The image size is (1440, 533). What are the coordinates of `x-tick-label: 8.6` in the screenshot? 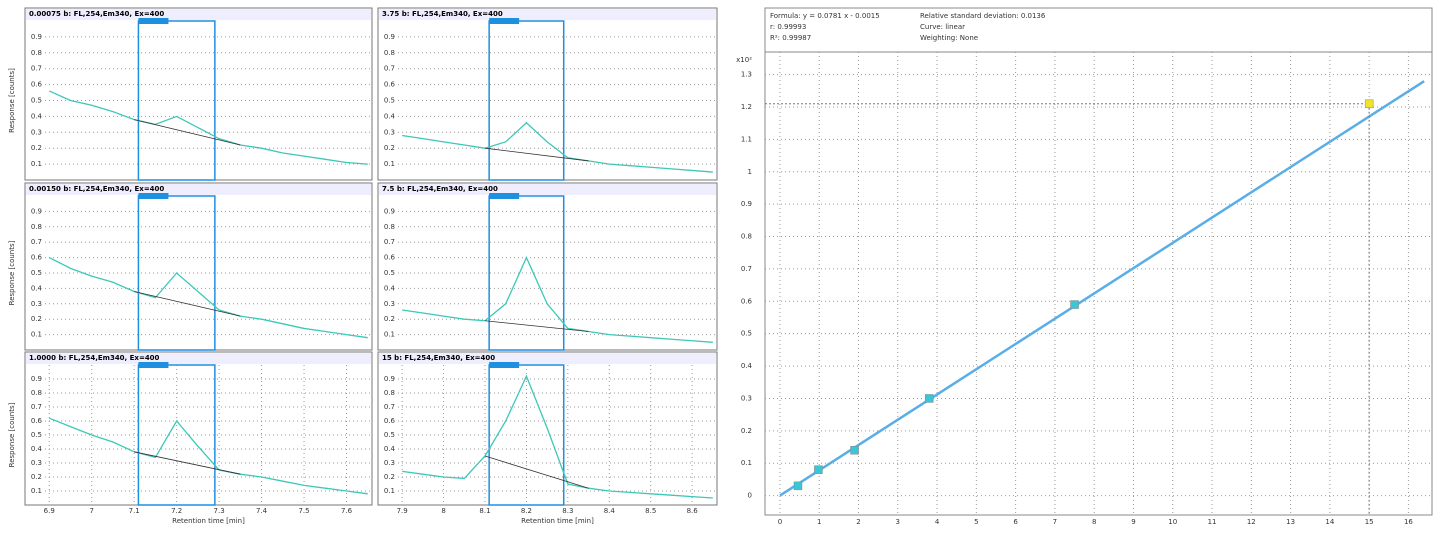 It's located at (693, 511).